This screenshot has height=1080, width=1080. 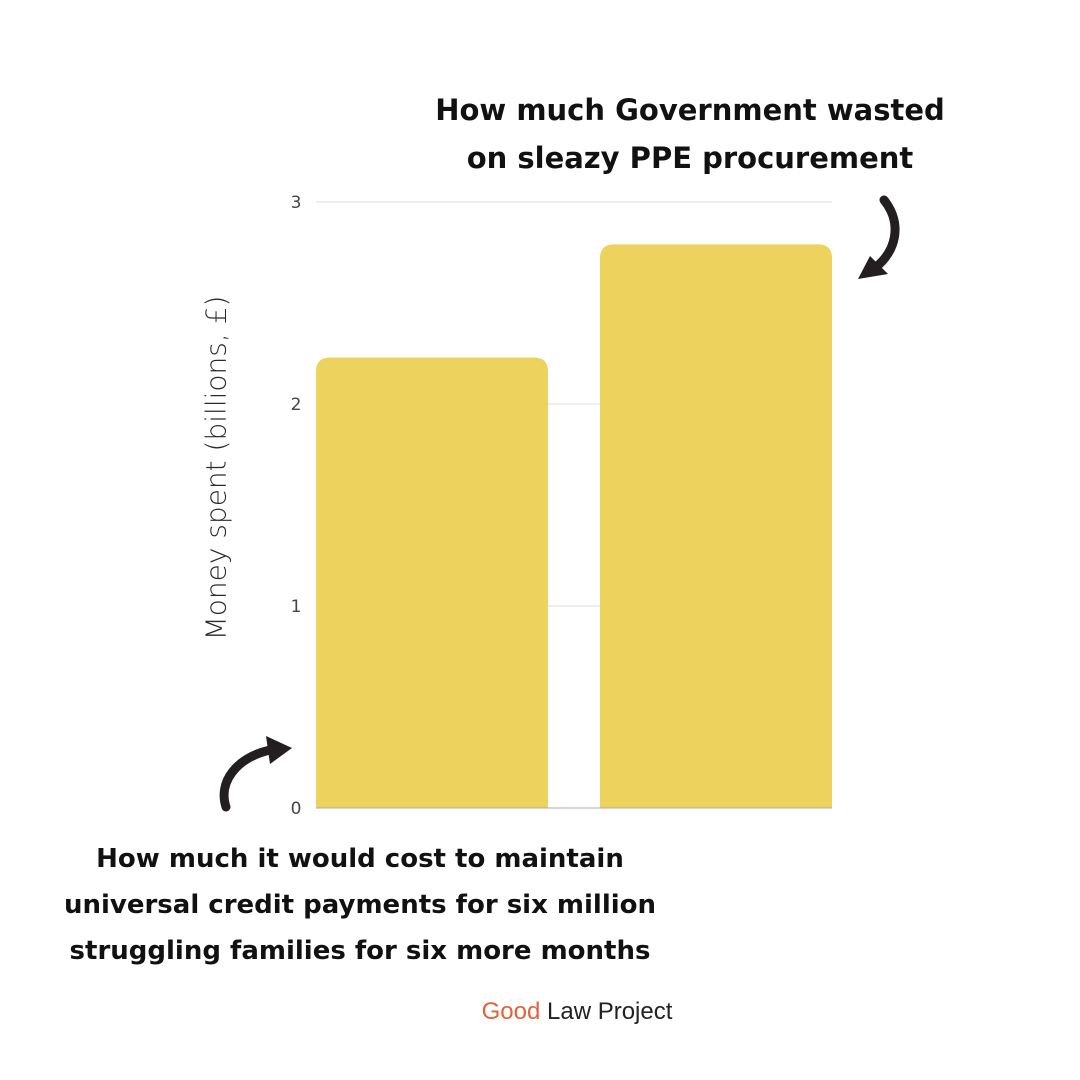 What do you see at coordinates (296, 809) in the screenshot?
I see `y-tick-label-0: 0` at bounding box center [296, 809].